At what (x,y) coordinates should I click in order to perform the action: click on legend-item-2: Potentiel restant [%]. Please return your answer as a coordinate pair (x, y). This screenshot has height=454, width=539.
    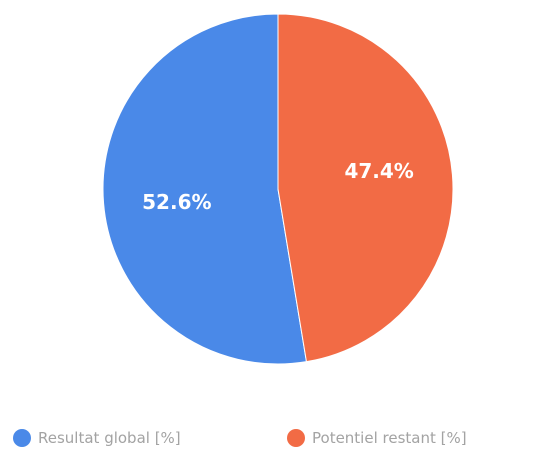
    Looking at the image, I should click on (377, 438).